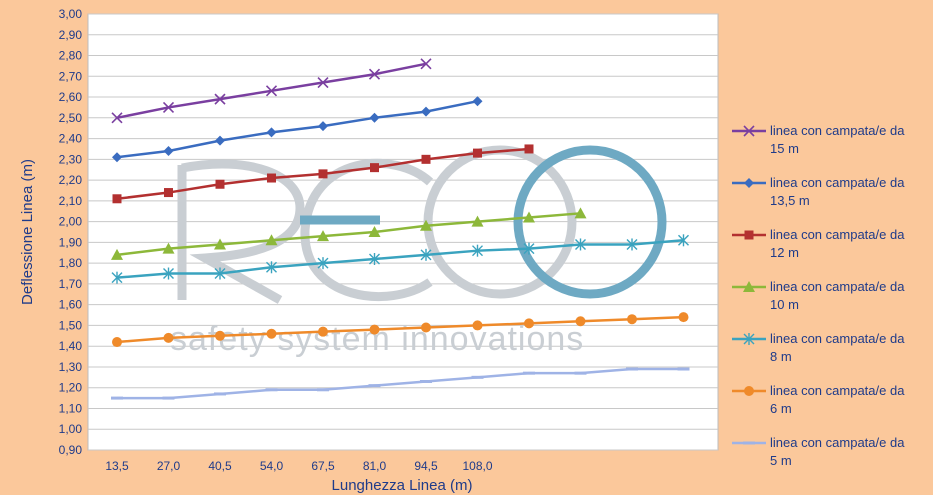  I want to click on x-axis-title: Lunghezza Linea (m), so click(402, 485).